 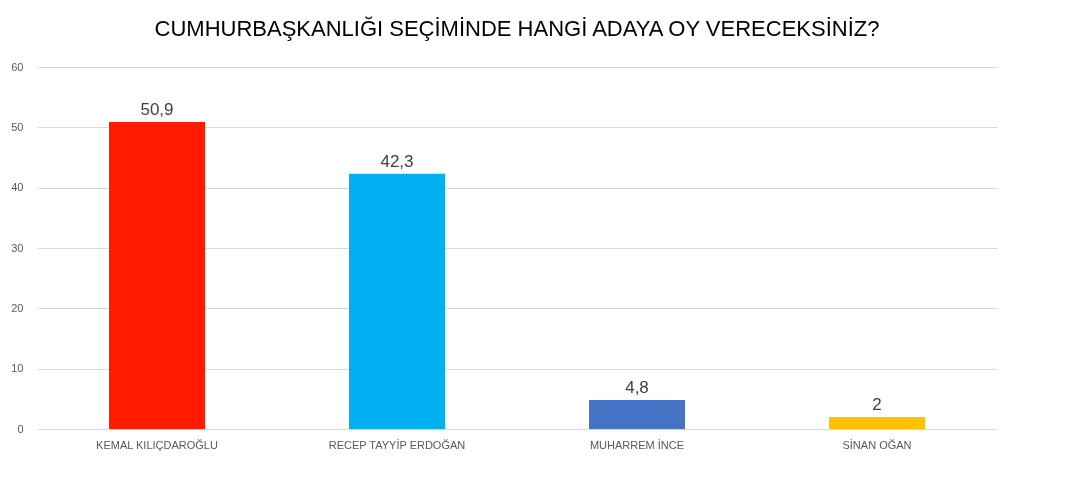 What do you see at coordinates (637, 444) in the screenshot?
I see `x-tick-label: MUHARREM İNCE` at bounding box center [637, 444].